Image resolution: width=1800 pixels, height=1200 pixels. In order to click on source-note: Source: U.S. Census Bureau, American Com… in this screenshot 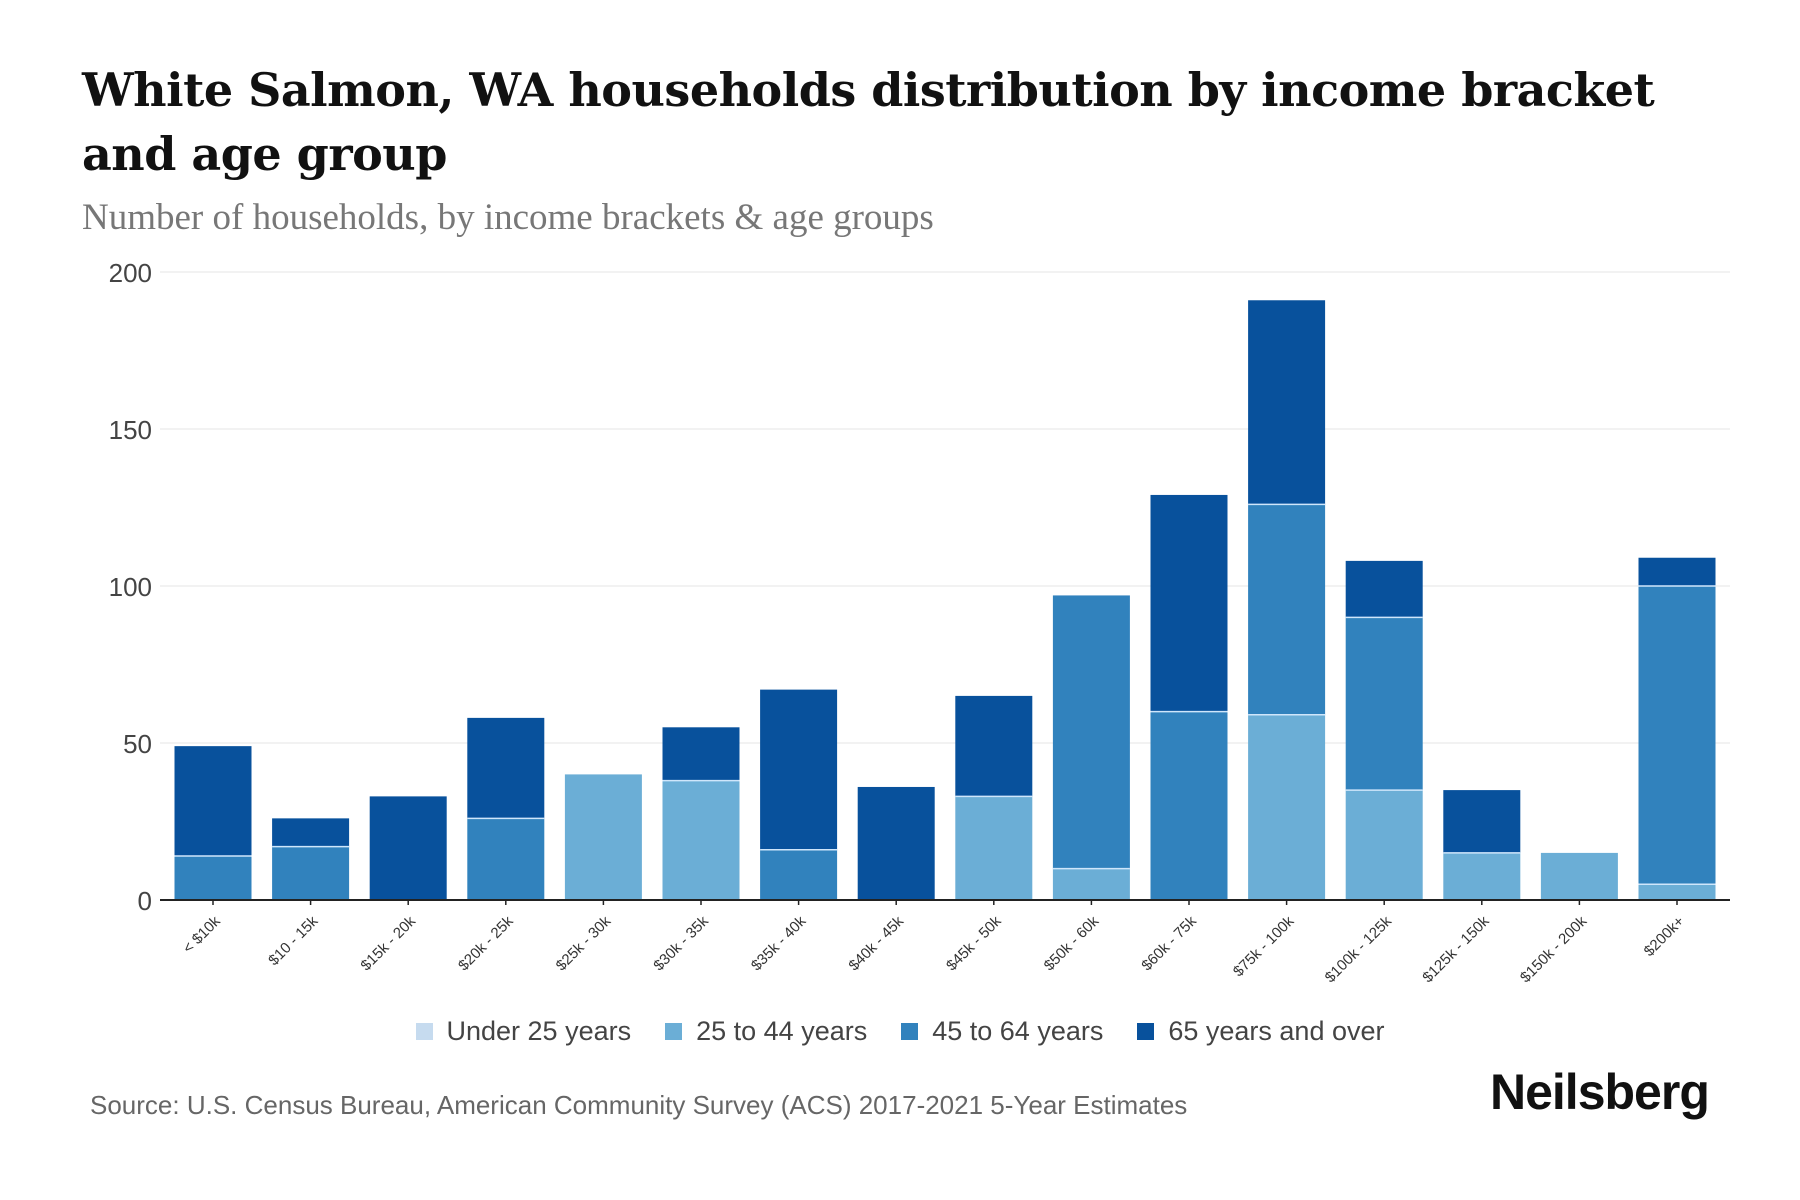, I will do `click(639, 1105)`.